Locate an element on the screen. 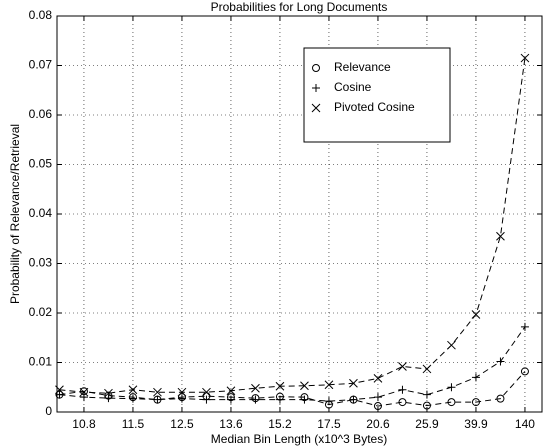 This screenshot has height=448, width=553. legend-label: Pivoted Cosine is located at coordinates (374, 107).